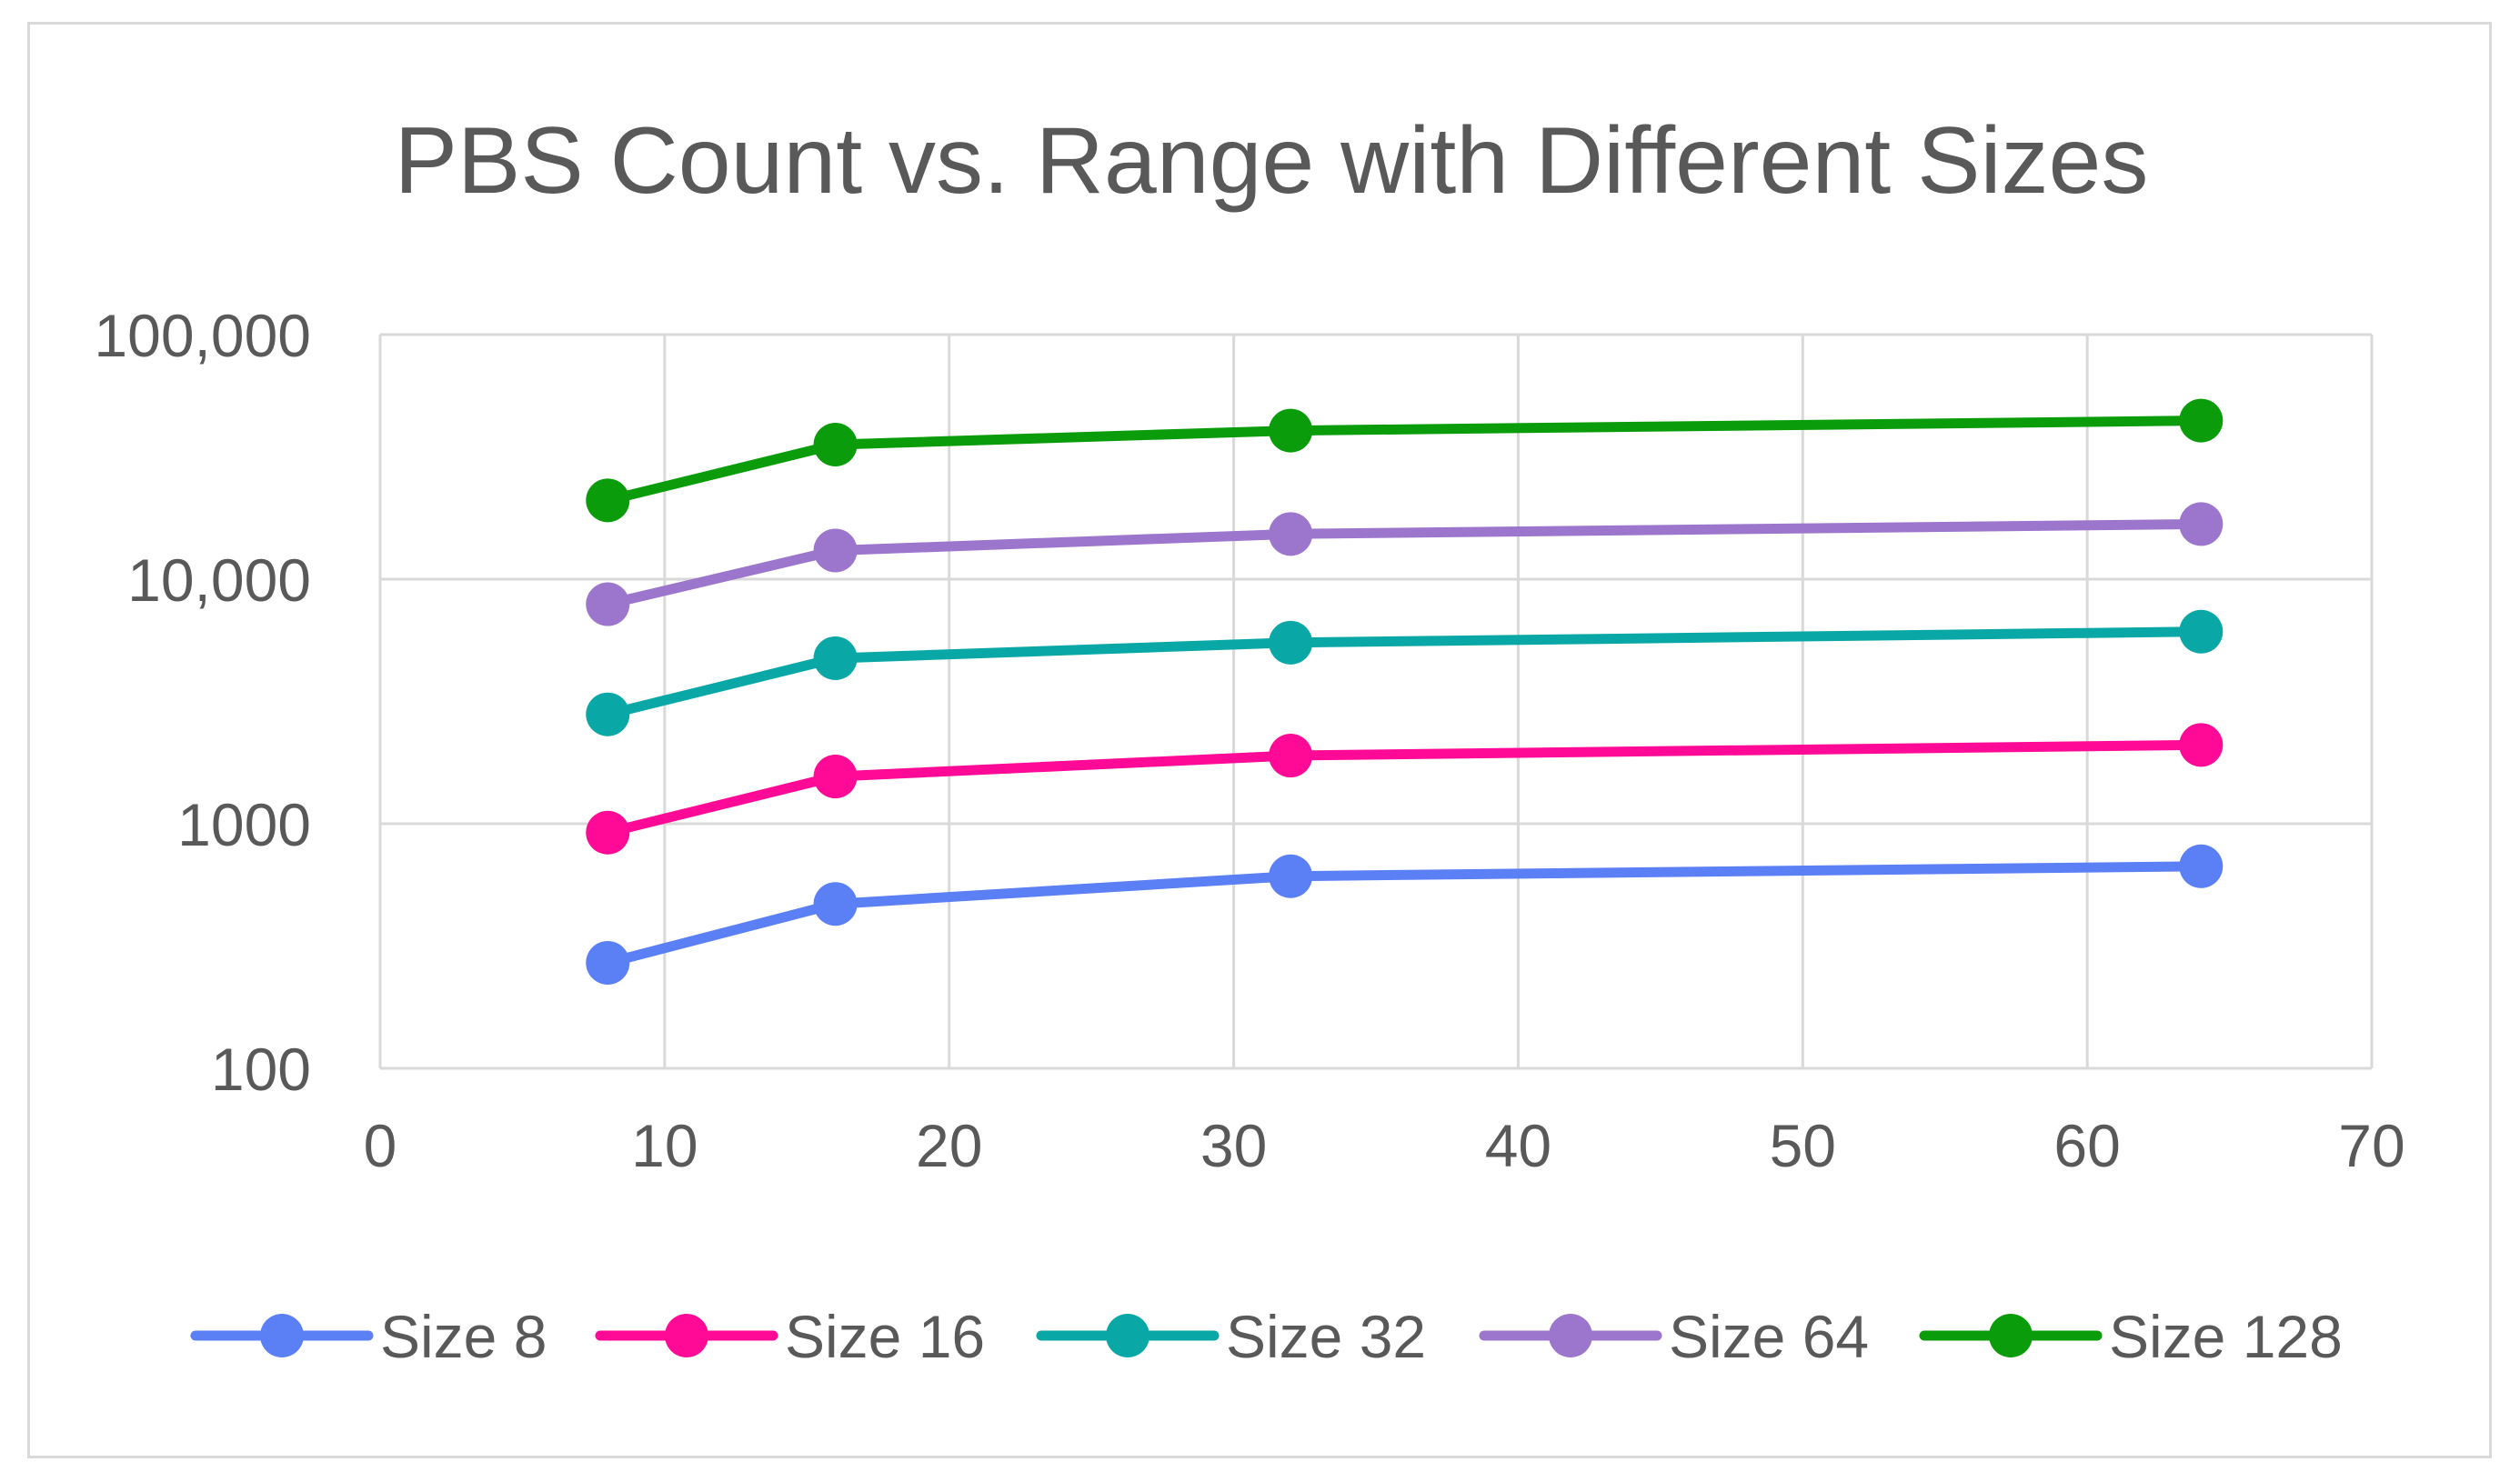 The width and height of the screenshot is (2520, 1482). I want to click on legend-item: Size 16, so click(790, 1336).